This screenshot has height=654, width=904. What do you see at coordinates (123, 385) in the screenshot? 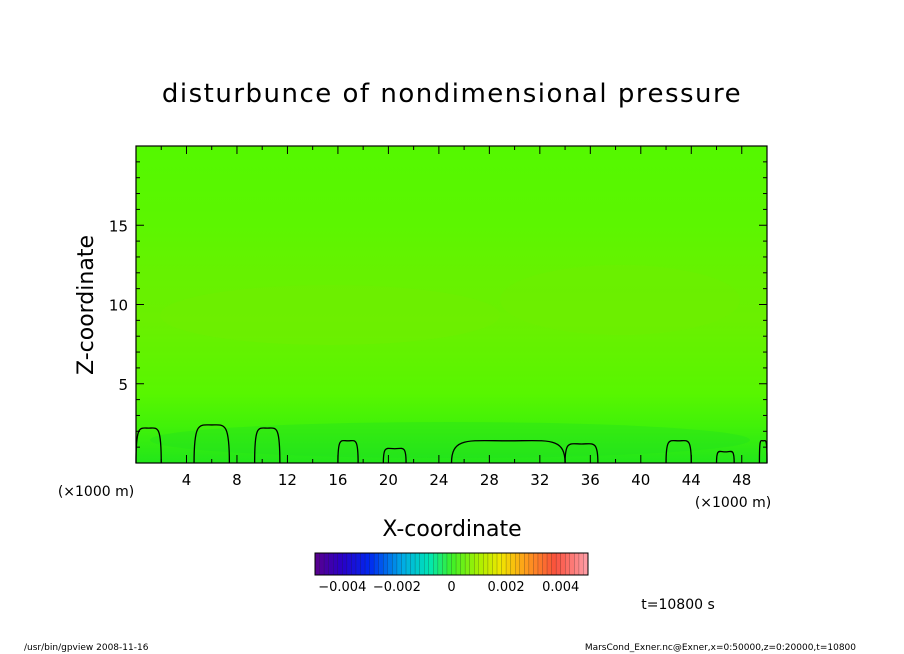
I see `y-tick-label: 5` at bounding box center [123, 385].